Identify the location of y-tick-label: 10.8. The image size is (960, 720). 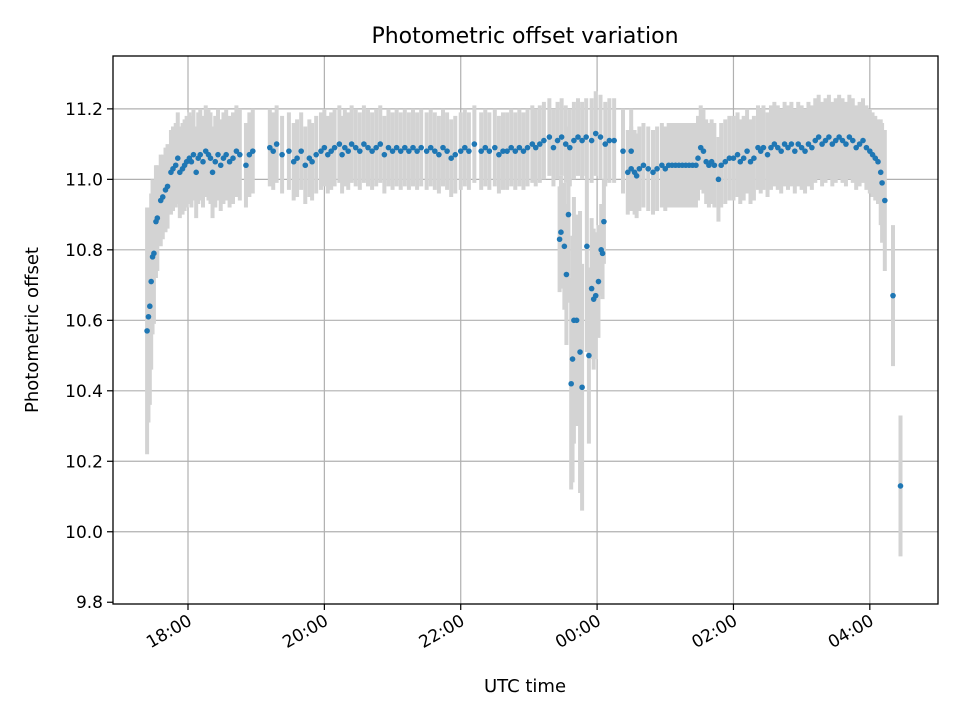
(84, 251).